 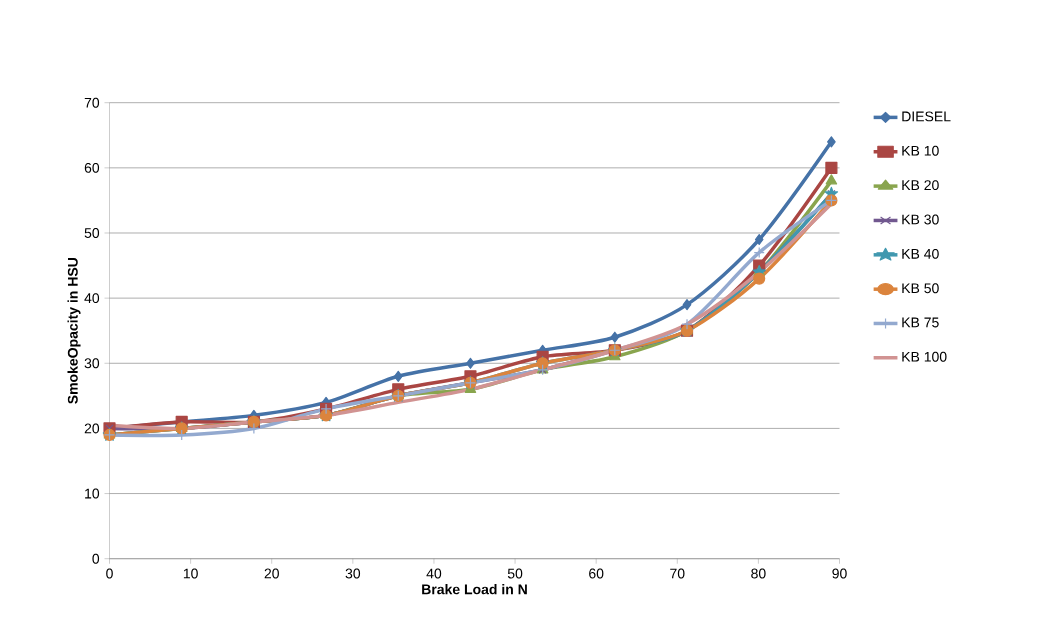 What do you see at coordinates (92, 428) in the screenshot?
I see `y-tick-label: 20` at bounding box center [92, 428].